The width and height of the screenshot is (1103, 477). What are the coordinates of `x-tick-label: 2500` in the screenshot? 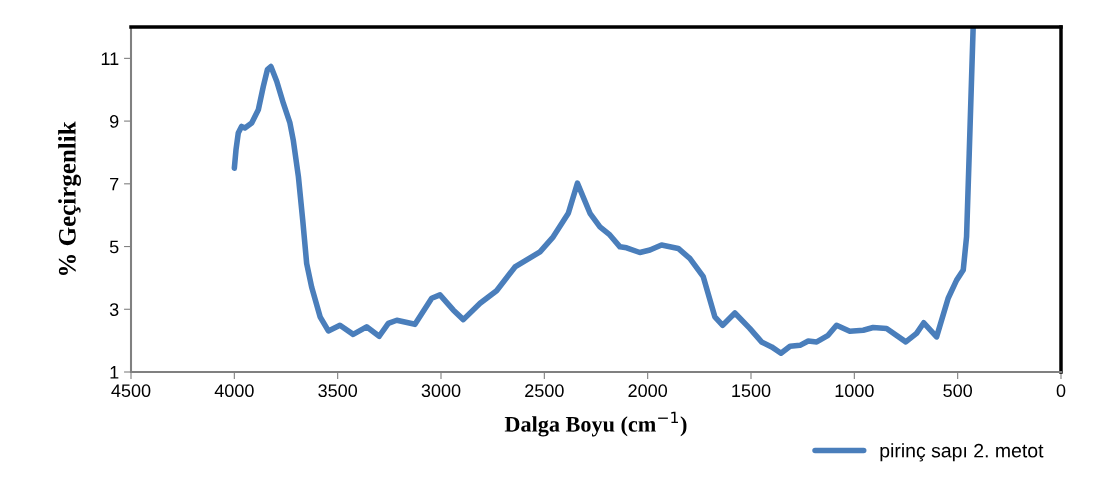 It's located at (544, 391).